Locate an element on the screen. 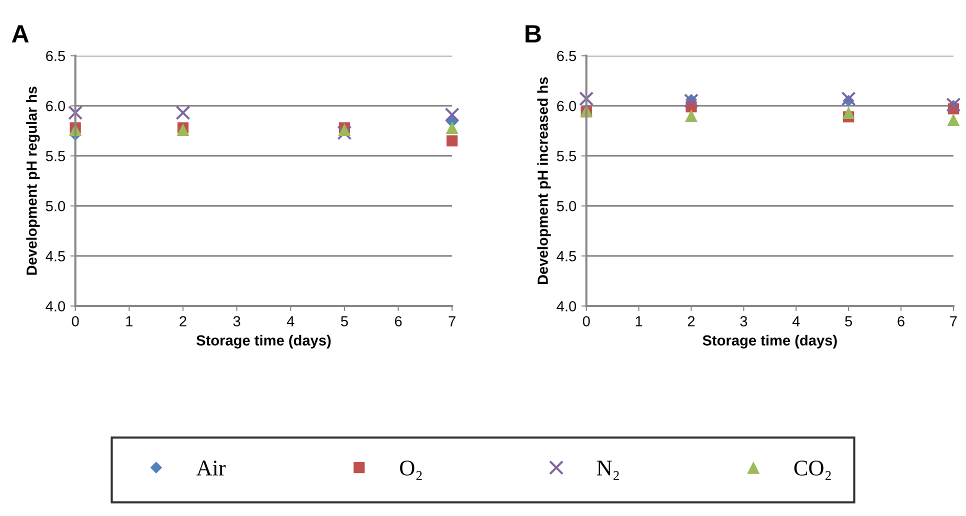 This screenshot has width=966, height=516. legend-label: N₂ is located at coordinates (607, 470).